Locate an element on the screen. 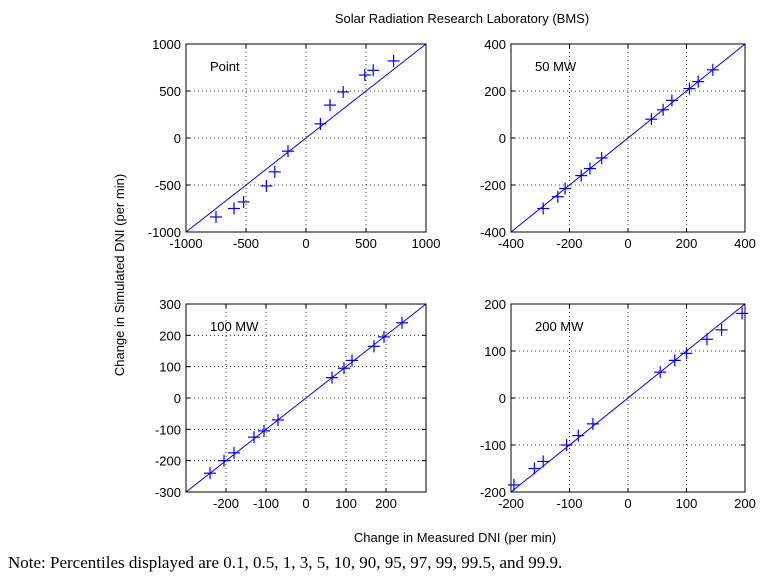 The width and height of the screenshot is (779, 583). panel-1: -1000 -500 0 500 1000 -1000 -500 0 500 1000 Point is located at coordinates (294, 144).